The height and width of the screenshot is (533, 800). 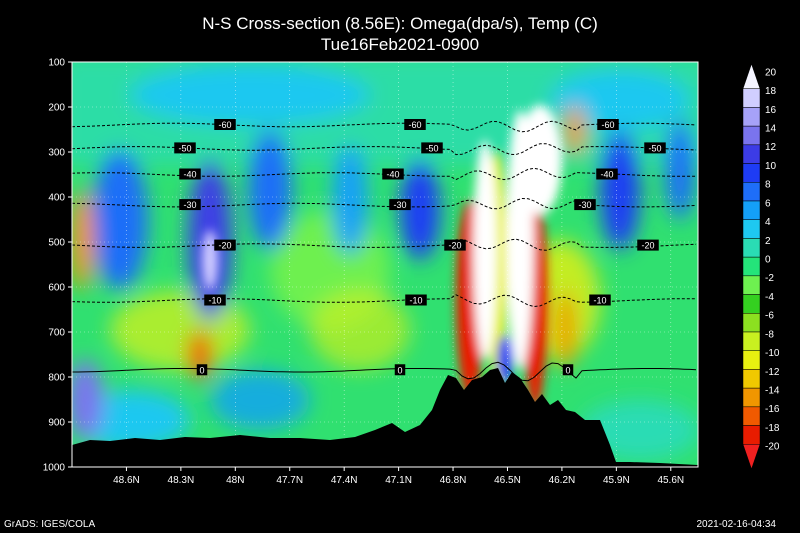 I want to click on x-tick-label: 48.6N, so click(x=126, y=480).